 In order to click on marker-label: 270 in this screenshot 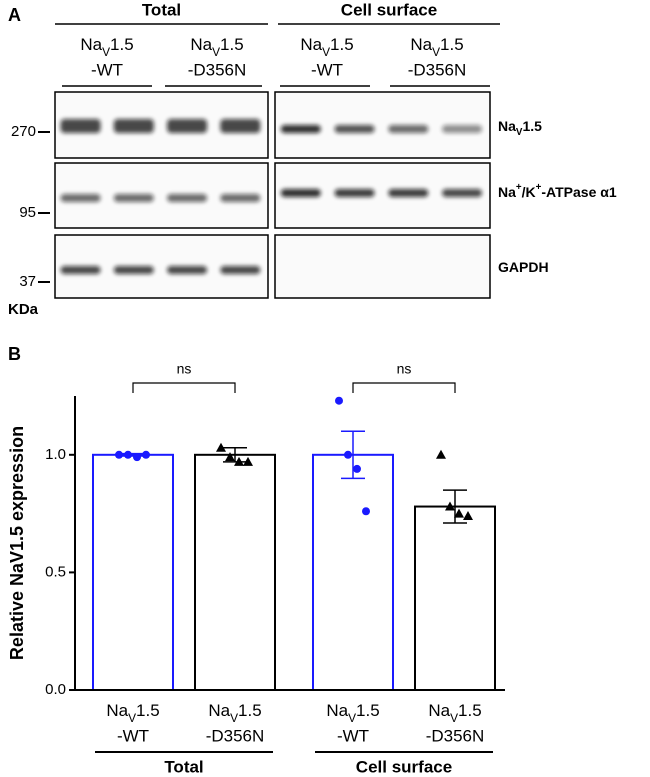, I will do `click(23, 131)`.